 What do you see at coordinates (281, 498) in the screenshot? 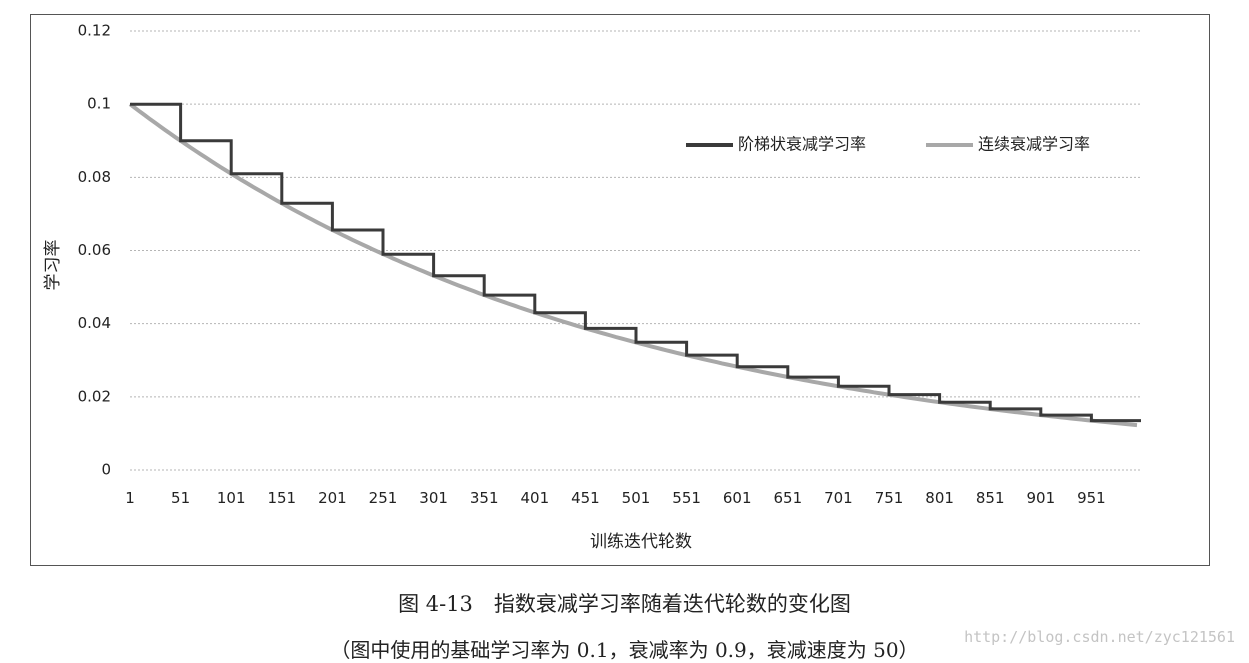
I see `x-tick-label: 151` at bounding box center [281, 498].